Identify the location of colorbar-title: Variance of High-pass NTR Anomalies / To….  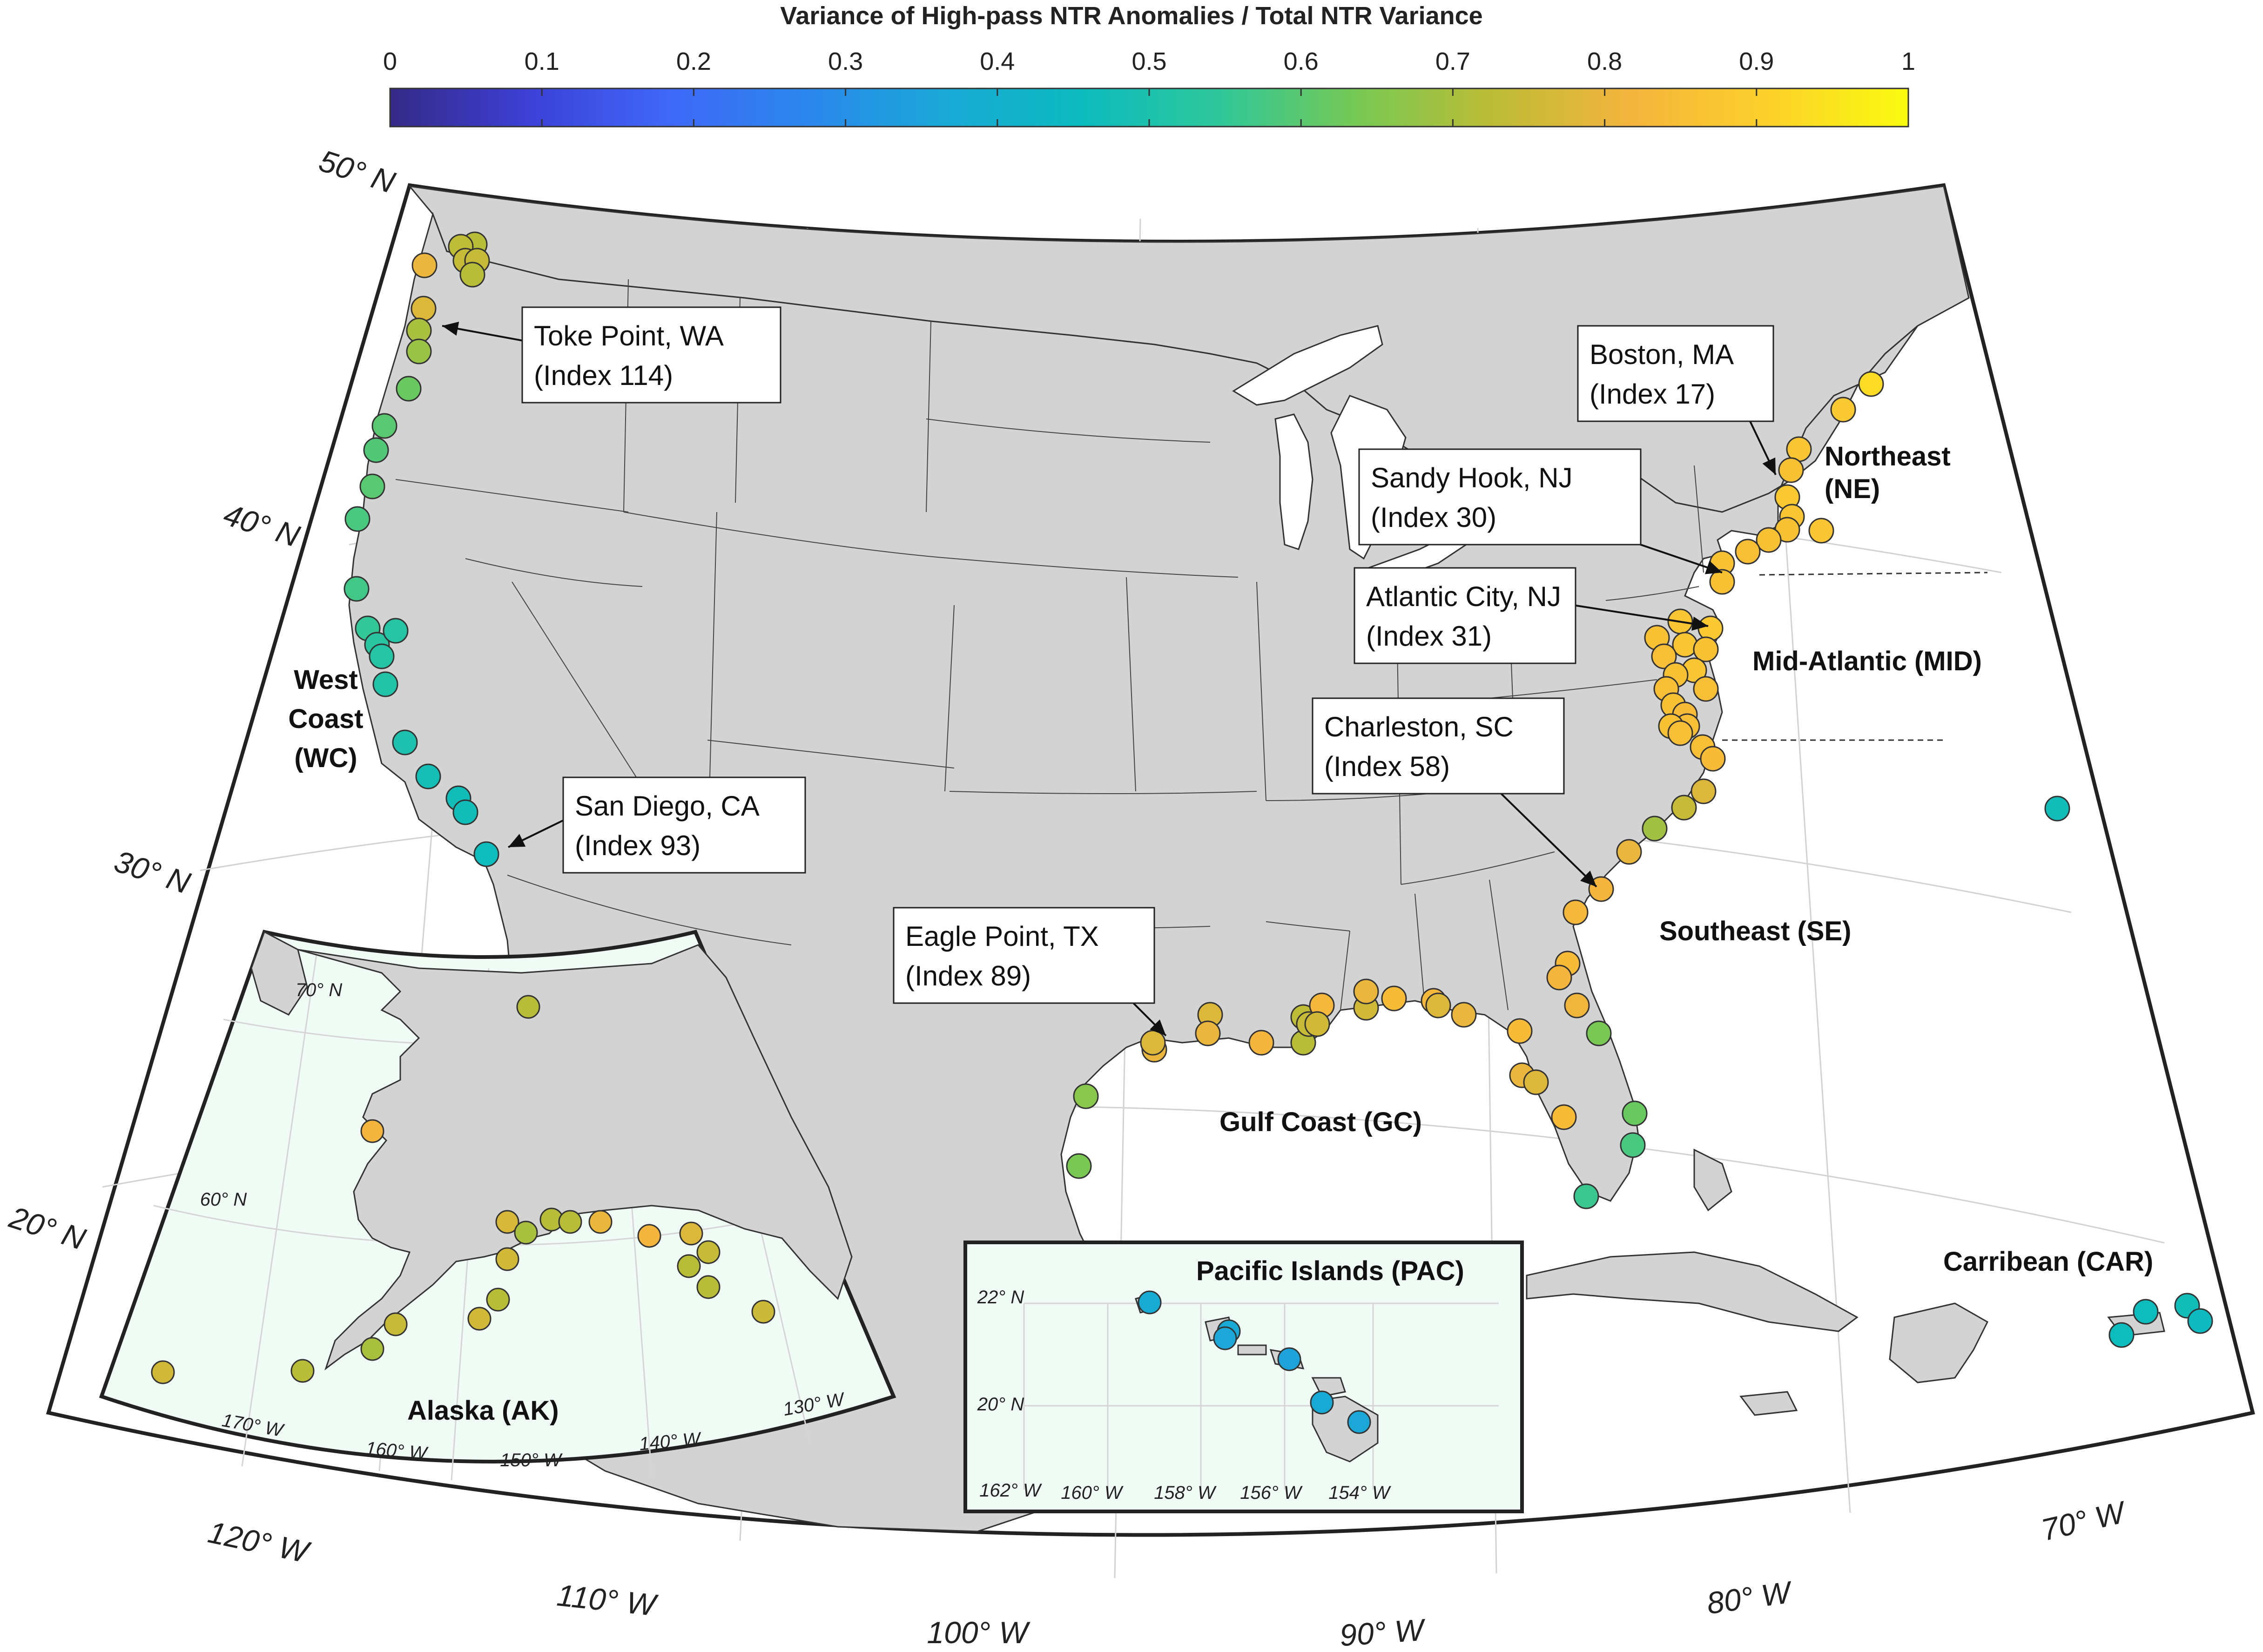
(1131, 16).